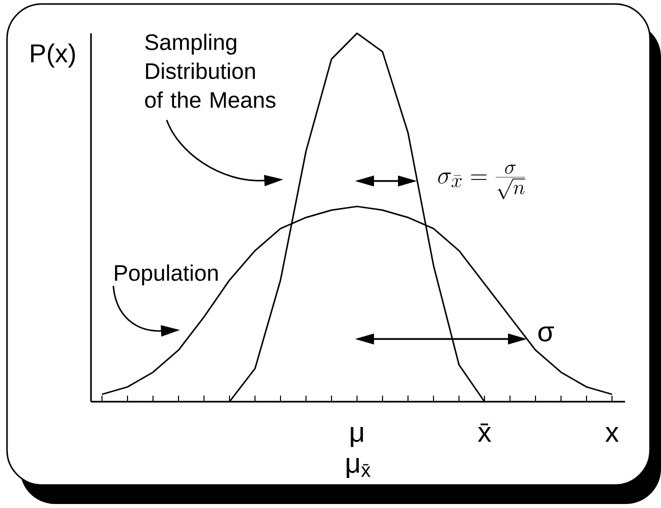 The image size is (661, 508). Describe the element at coordinates (546, 334) in the screenshot. I see `annotation: σ` at that location.